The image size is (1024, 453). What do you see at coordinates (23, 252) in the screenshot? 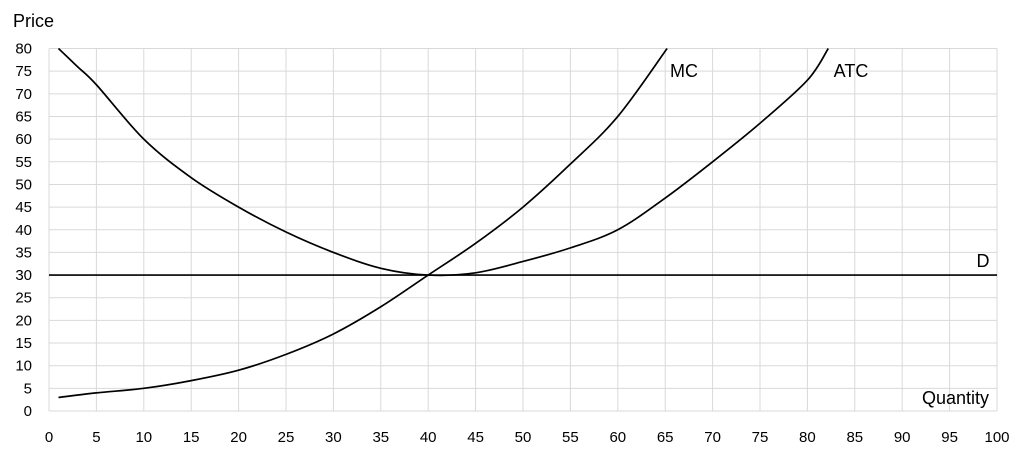
I see `y-tick-35: 35` at bounding box center [23, 252].